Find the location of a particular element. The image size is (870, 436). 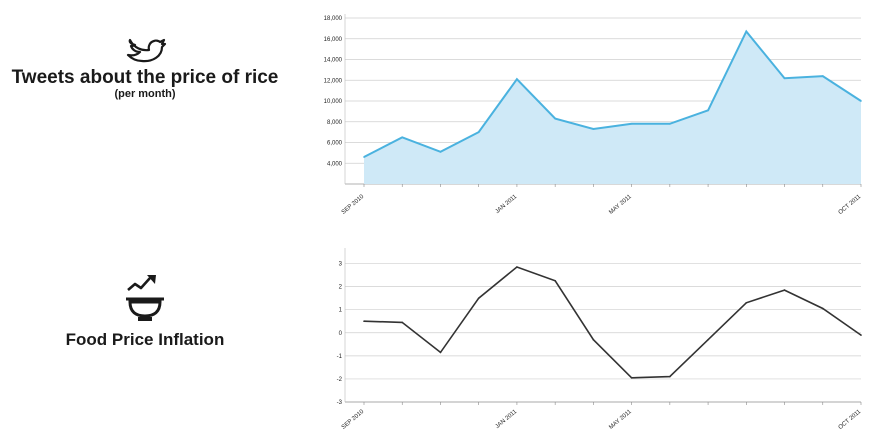

y-tick-label: -3 is located at coordinates (340, 403).